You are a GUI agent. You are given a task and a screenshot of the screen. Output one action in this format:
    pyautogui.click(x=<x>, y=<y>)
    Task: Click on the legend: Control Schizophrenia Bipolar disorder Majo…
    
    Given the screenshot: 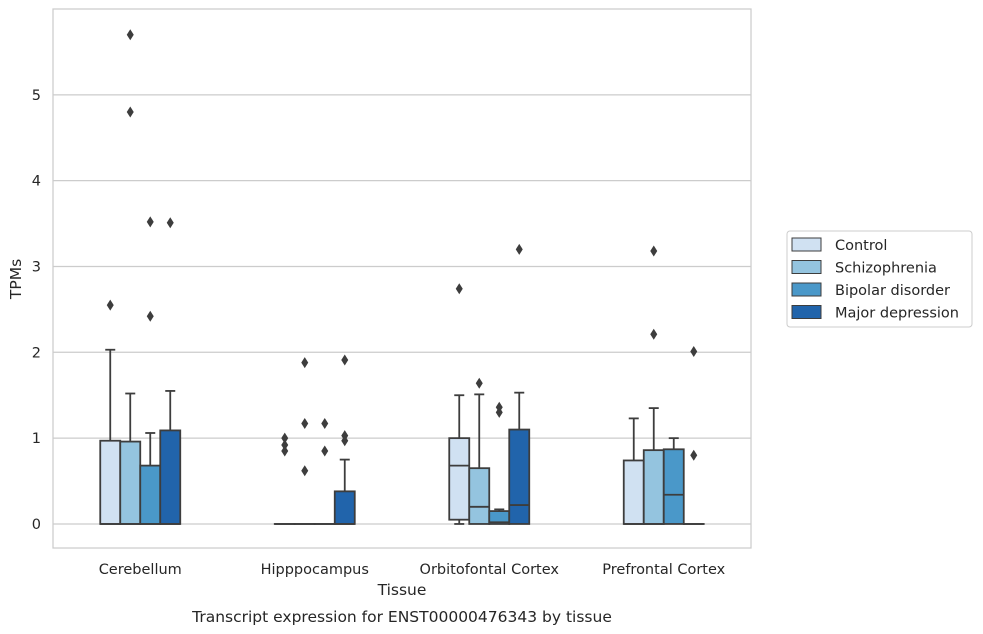 What is the action you would take?
    pyautogui.click(x=879, y=279)
    